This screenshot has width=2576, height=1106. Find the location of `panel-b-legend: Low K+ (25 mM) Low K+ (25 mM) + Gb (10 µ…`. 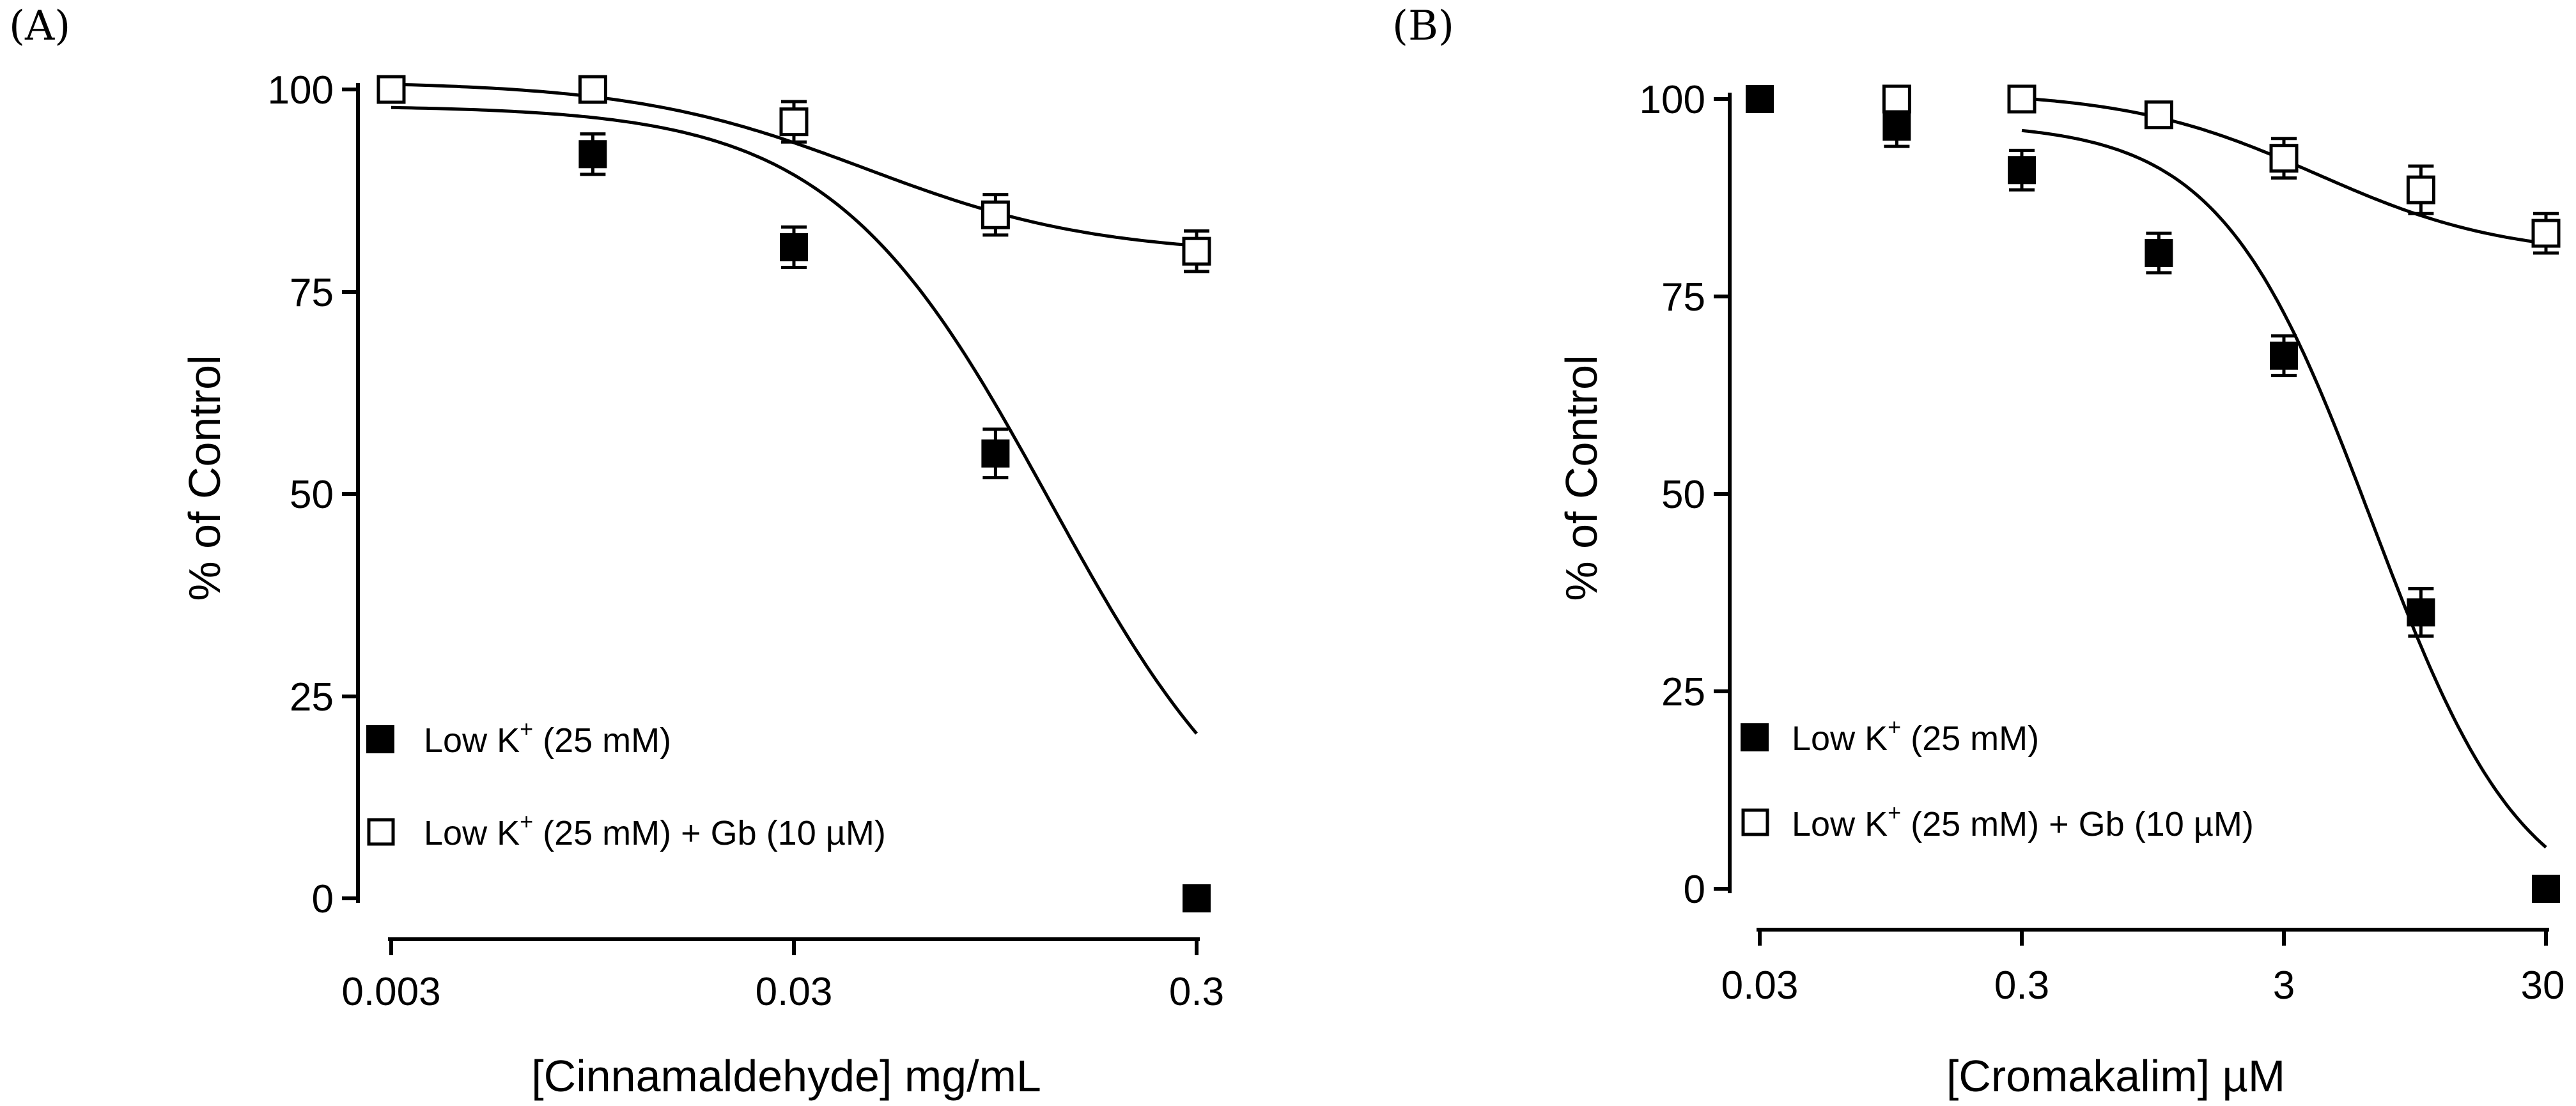

panel-b-legend: Low K+ (25 mM) Low K+ (25 mM) + Gb (10 µ… is located at coordinates (1997, 778).